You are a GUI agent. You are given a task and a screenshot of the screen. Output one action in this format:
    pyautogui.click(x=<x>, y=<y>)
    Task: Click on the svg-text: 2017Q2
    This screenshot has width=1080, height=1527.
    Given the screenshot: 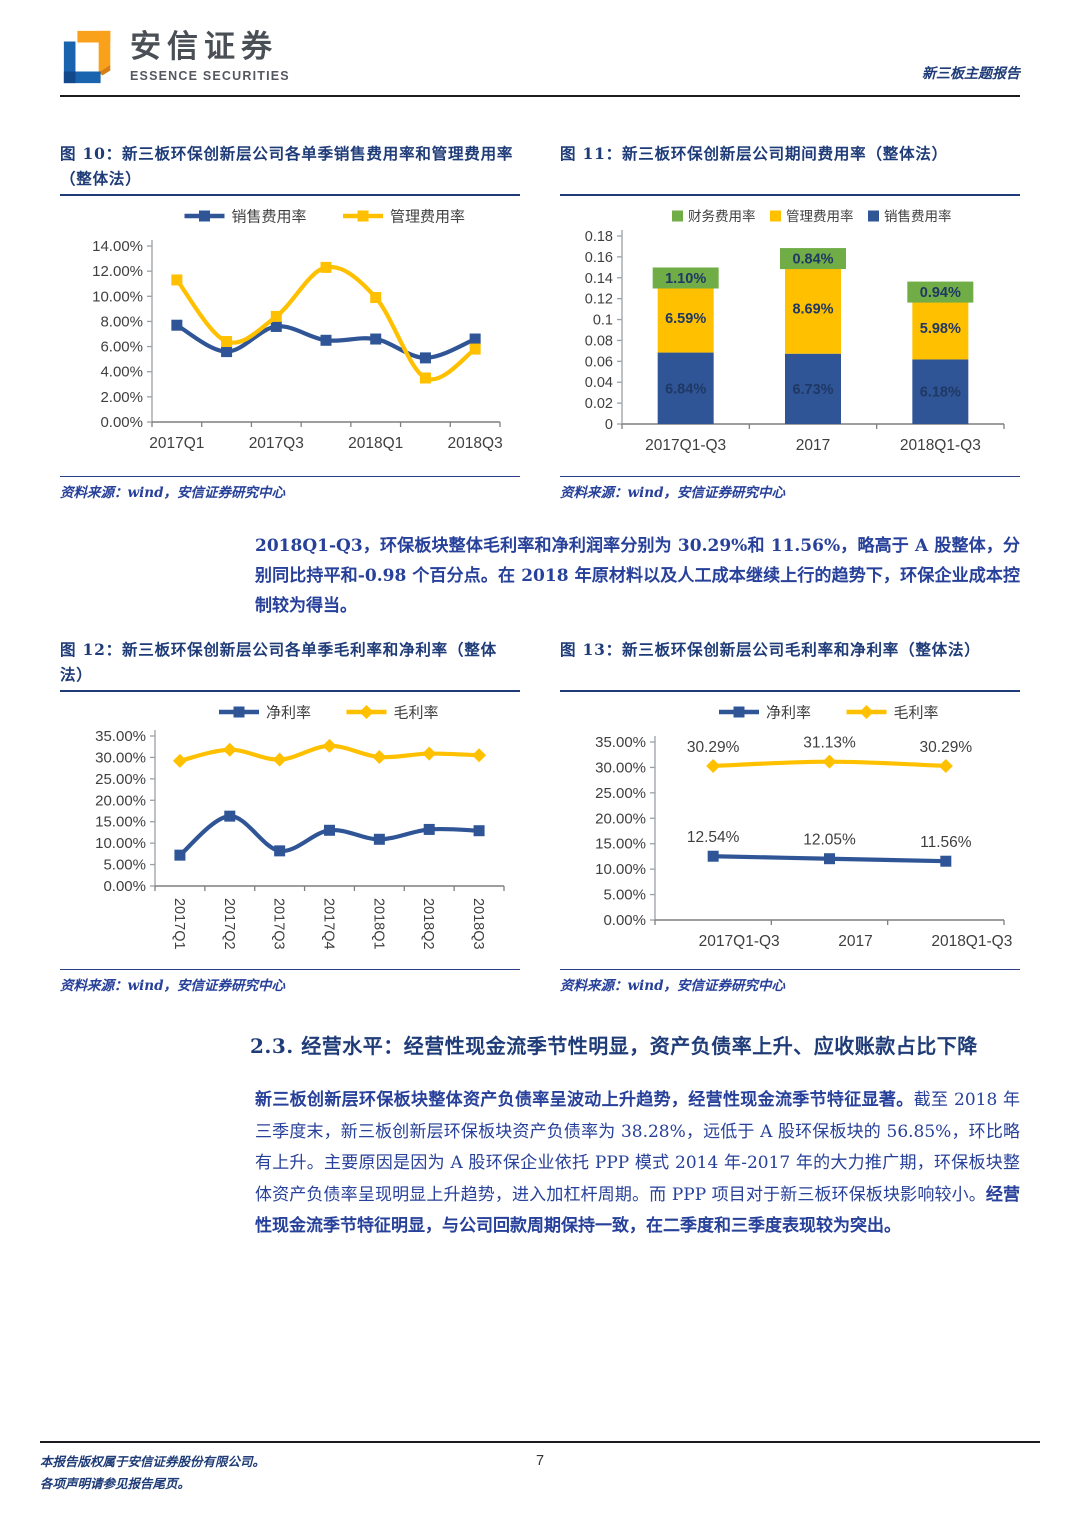 What is the action you would take?
    pyautogui.click(x=229, y=924)
    